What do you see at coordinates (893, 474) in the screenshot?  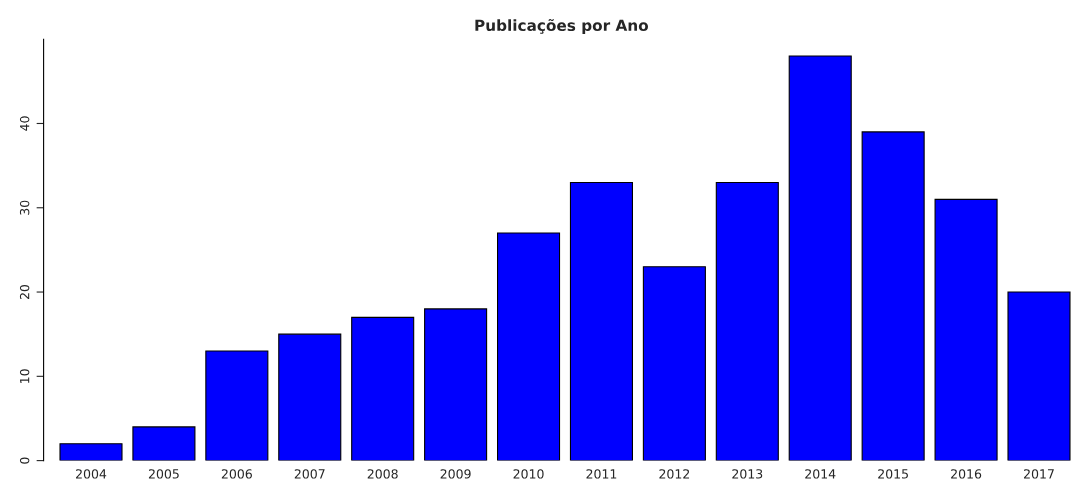 I see `x-tick-label: 2015` at bounding box center [893, 474].